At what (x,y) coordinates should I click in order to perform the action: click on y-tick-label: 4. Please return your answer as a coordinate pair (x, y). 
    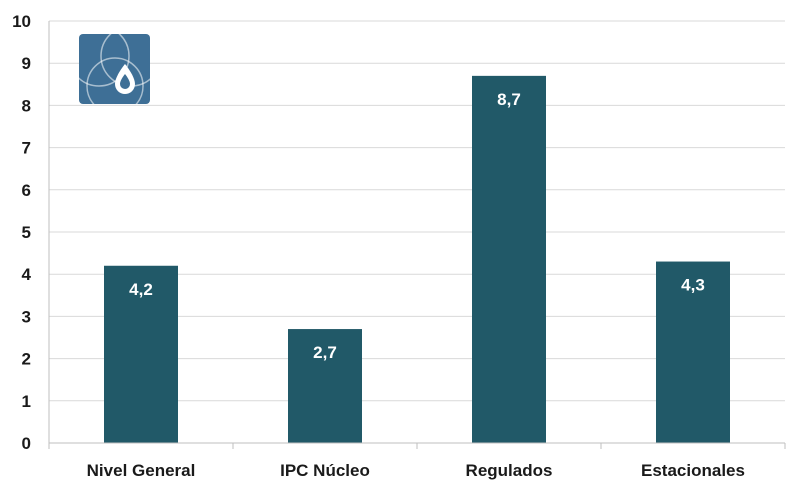
    Looking at the image, I should click on (27, 274).